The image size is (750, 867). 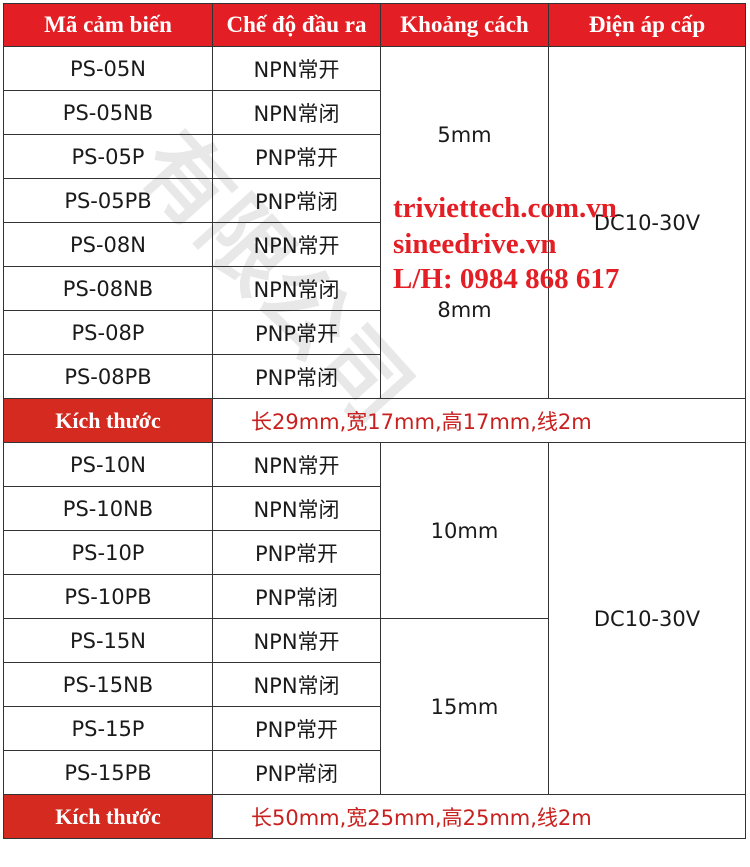 What do you see at coordinates (464, 706) in the screenshot?
I see `distance-cell: 15mm` at bounding box center [464, 706].